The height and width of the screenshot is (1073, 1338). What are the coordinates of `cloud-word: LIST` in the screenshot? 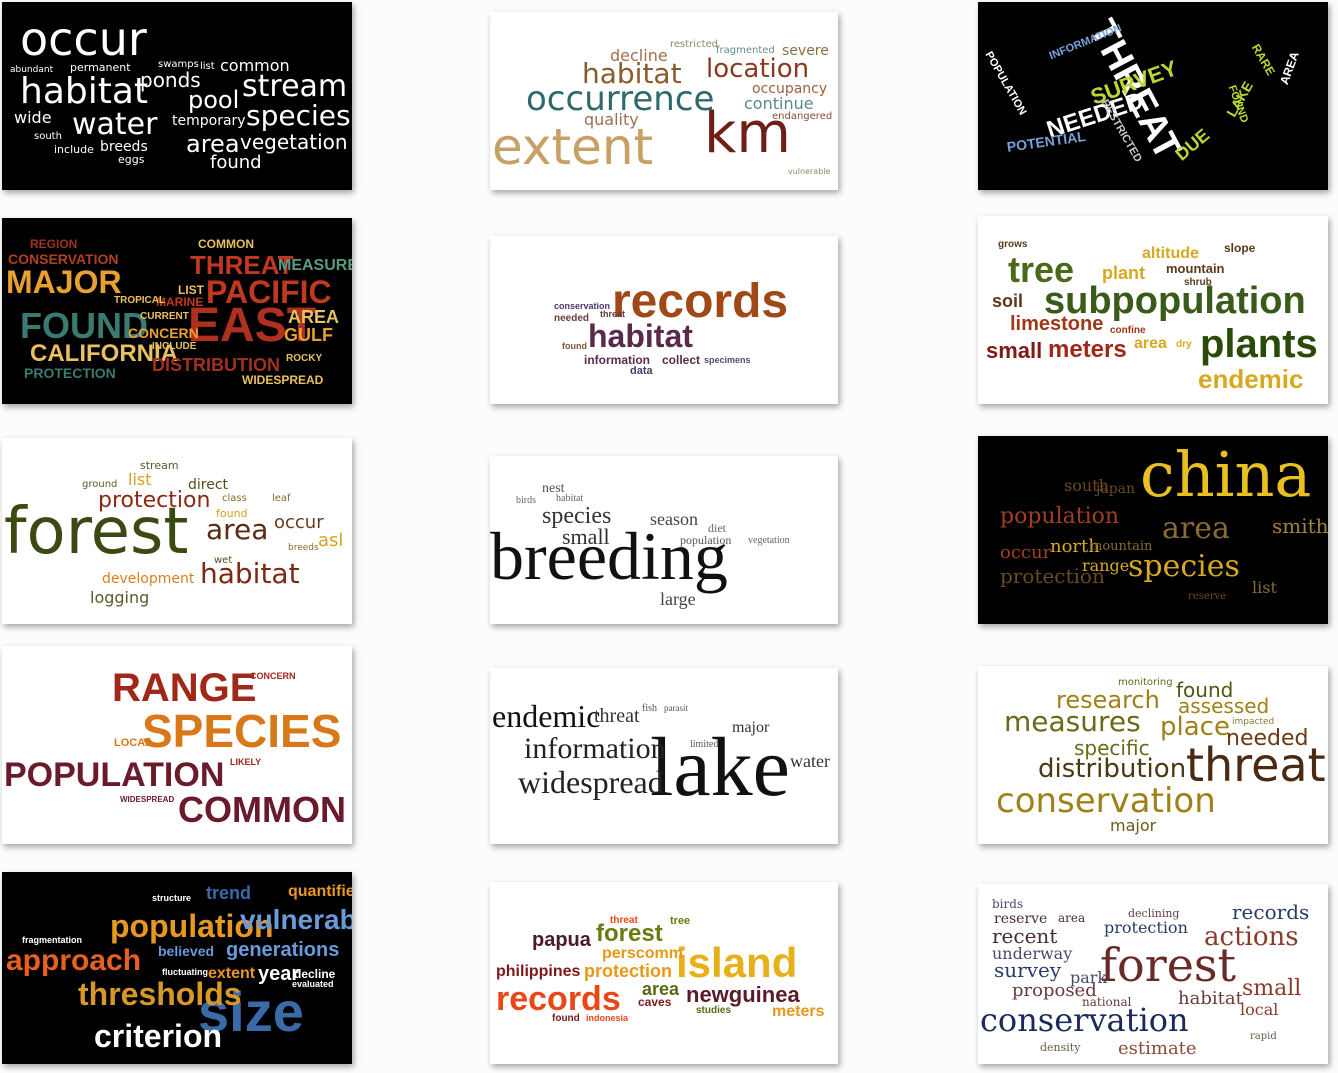 It's located at (191, 290).